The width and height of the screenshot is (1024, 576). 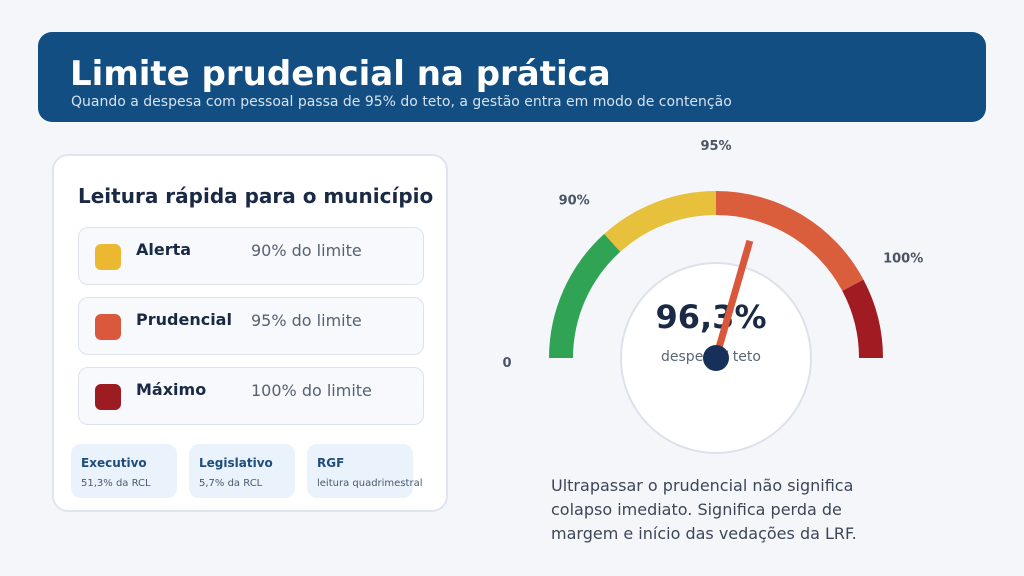 What do you see at coordinates (340, 74) in the screenshot?
I see `page-title: Limite prudencial na prática` at bounding box center [340, 74].